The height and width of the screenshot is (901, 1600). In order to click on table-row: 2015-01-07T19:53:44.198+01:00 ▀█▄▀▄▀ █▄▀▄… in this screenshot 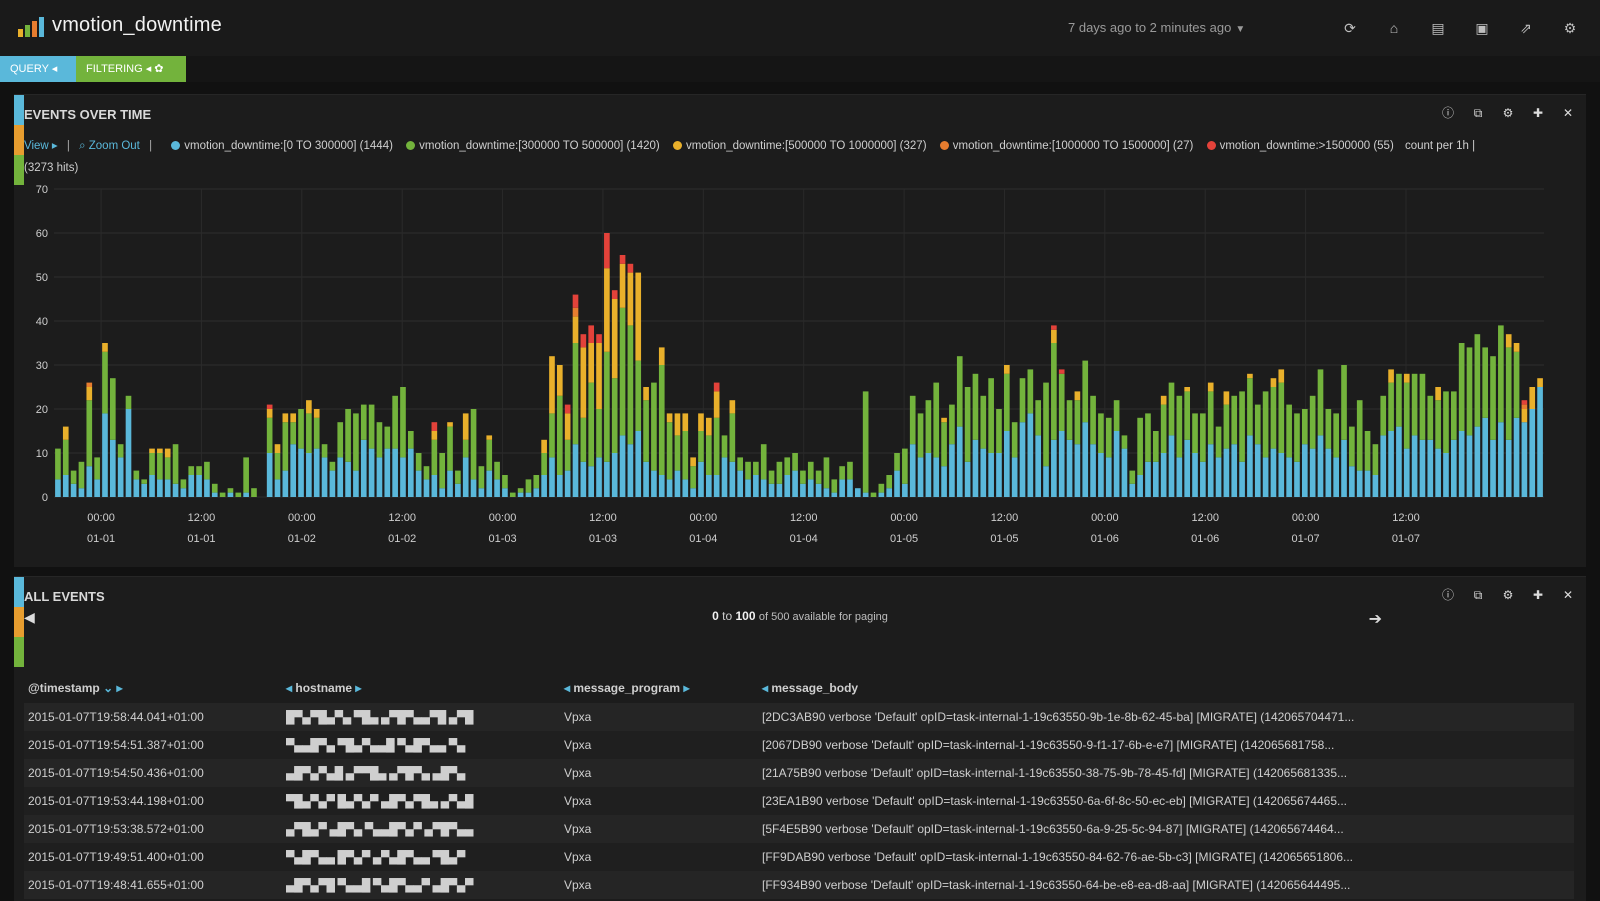, I will do `click(799, 801)`.